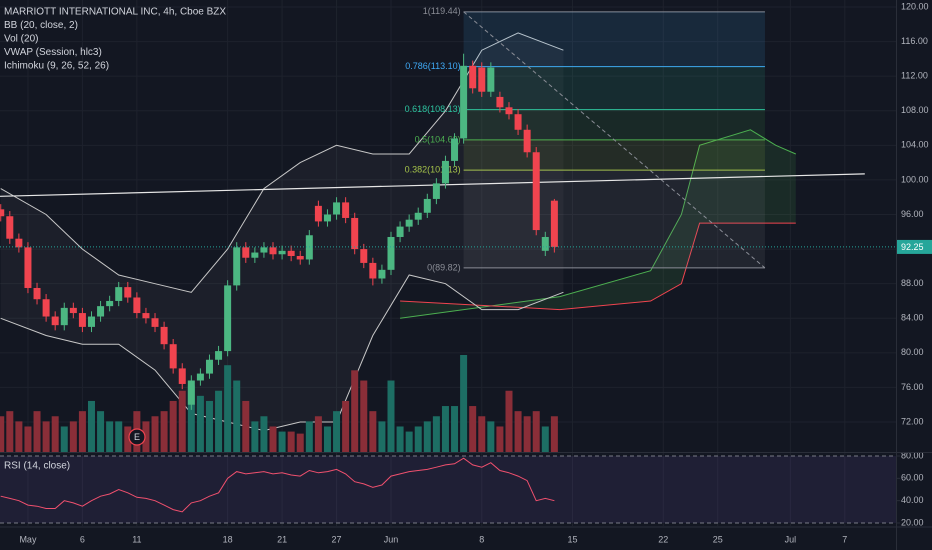 Image resolution: width=932 pixels, height=550 pixels. What do you see at coordinates (442, 11) in the screenshot?
I see `fib-label: 1(119.44)` at bounding box center [442, 11].